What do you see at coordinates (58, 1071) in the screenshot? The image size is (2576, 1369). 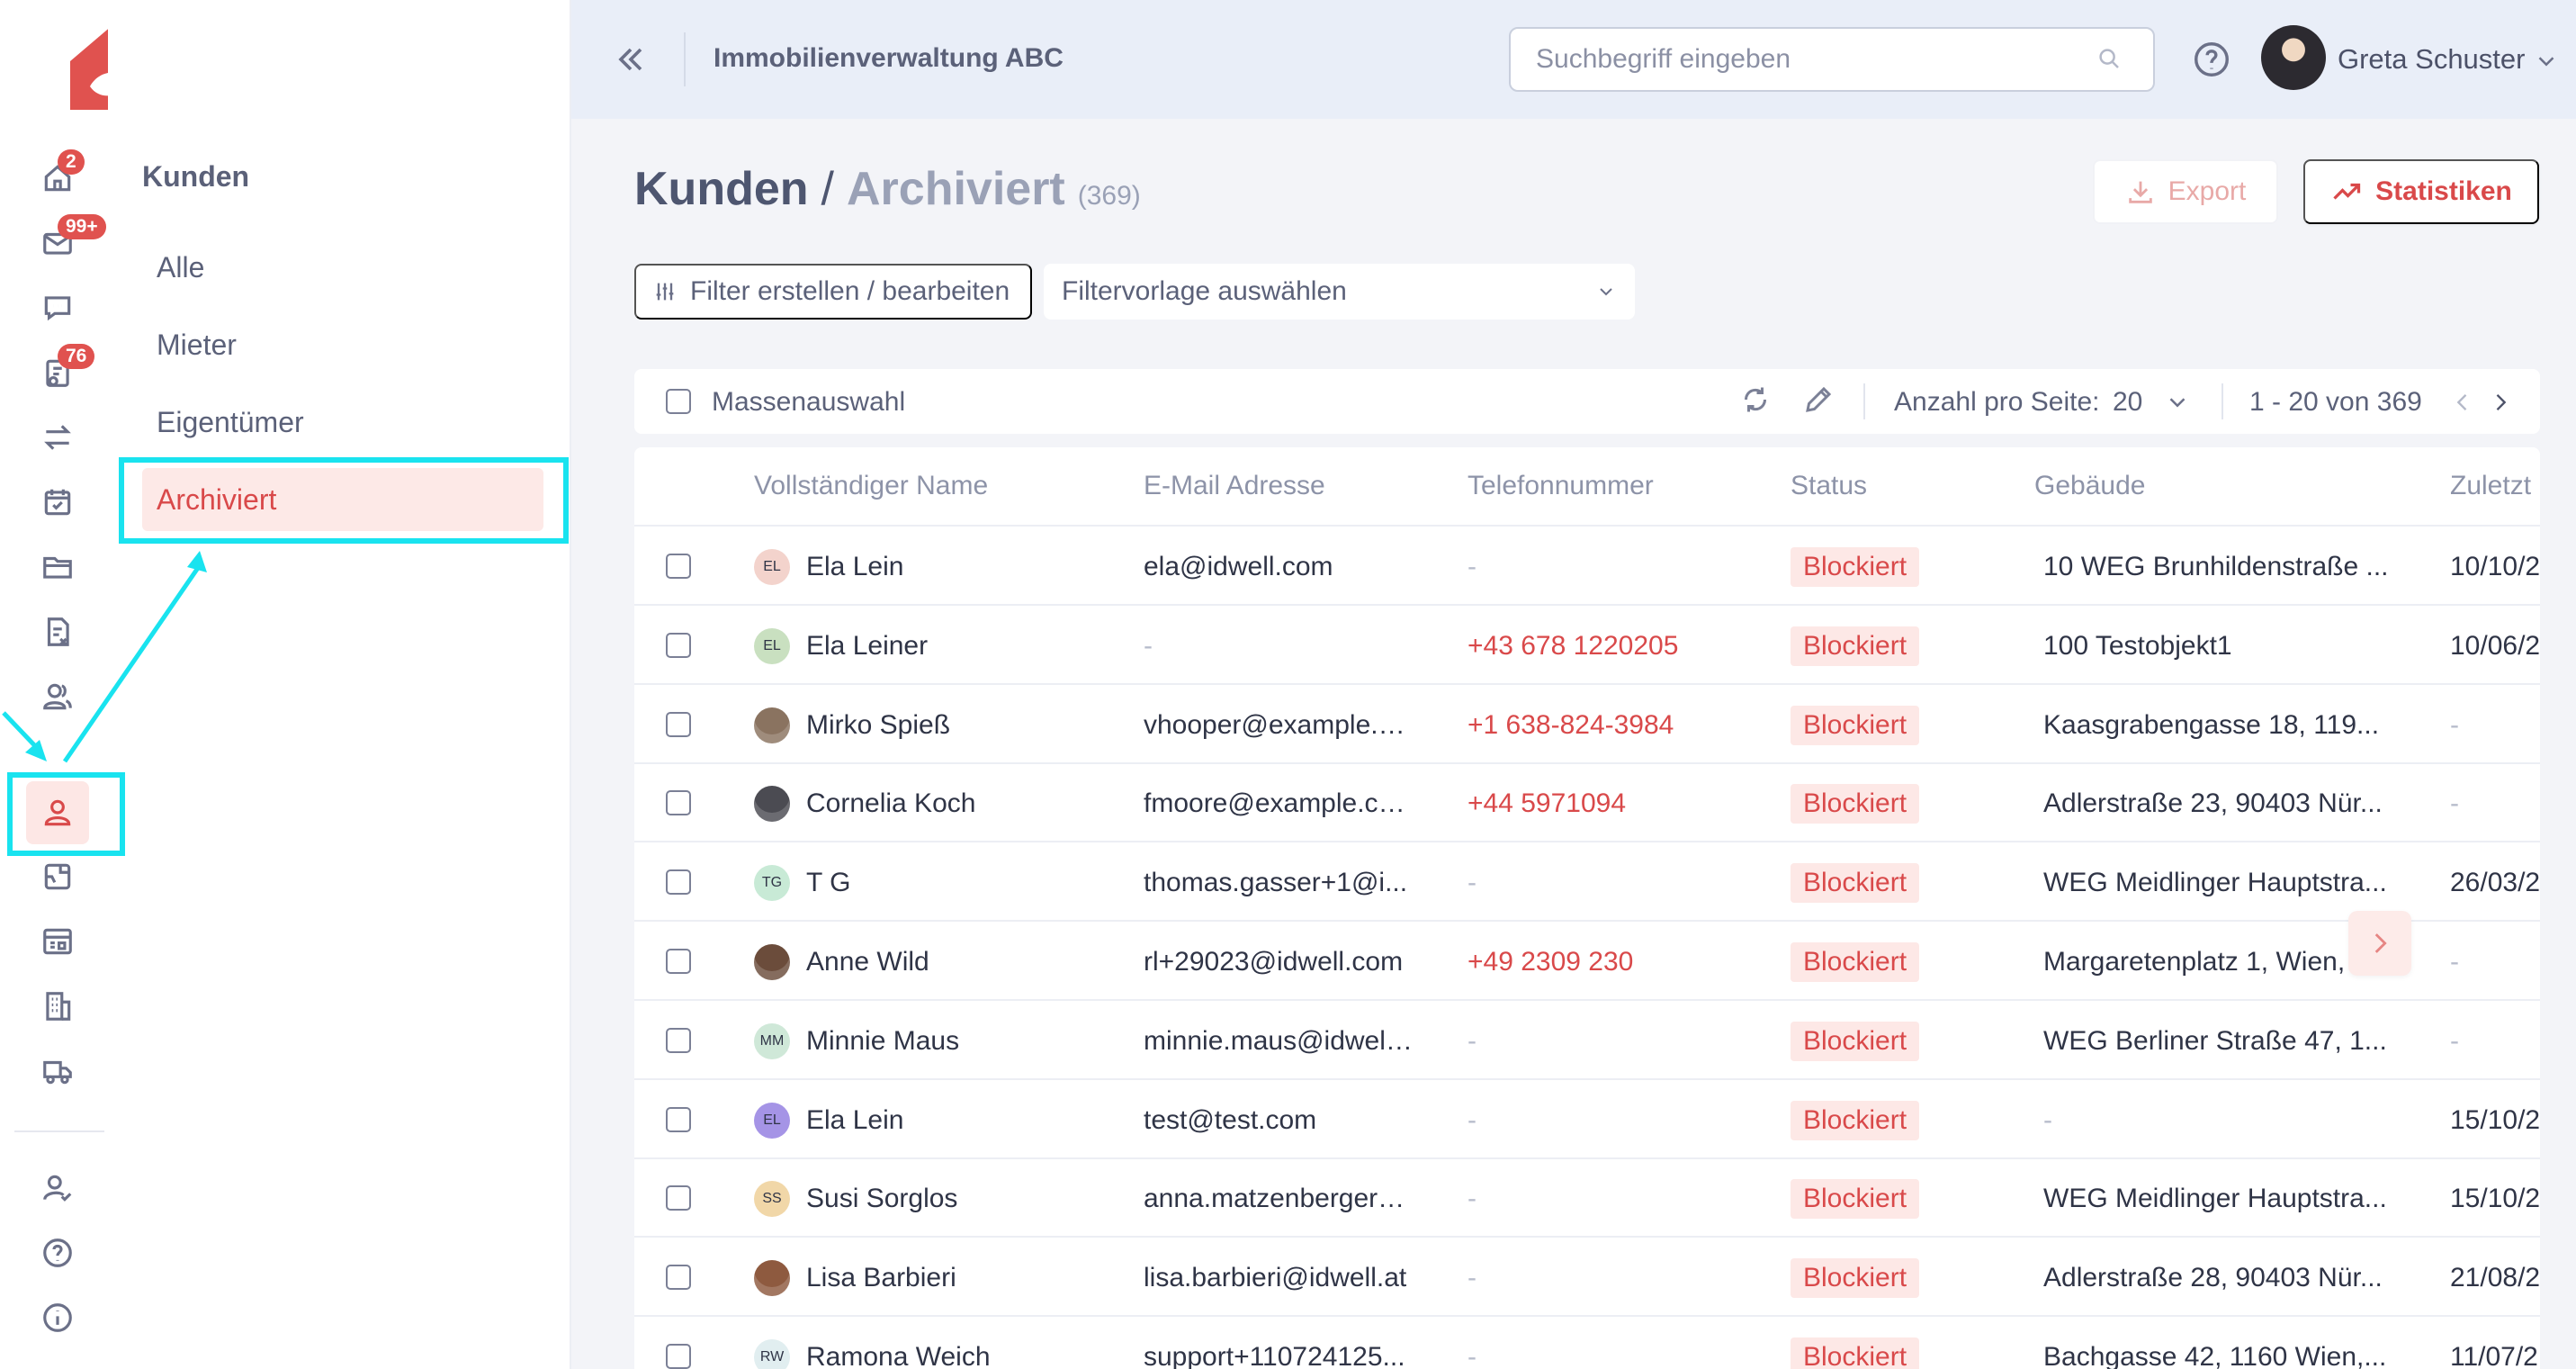 I see `nav-suppliers` at bounding box center [58, 1071].